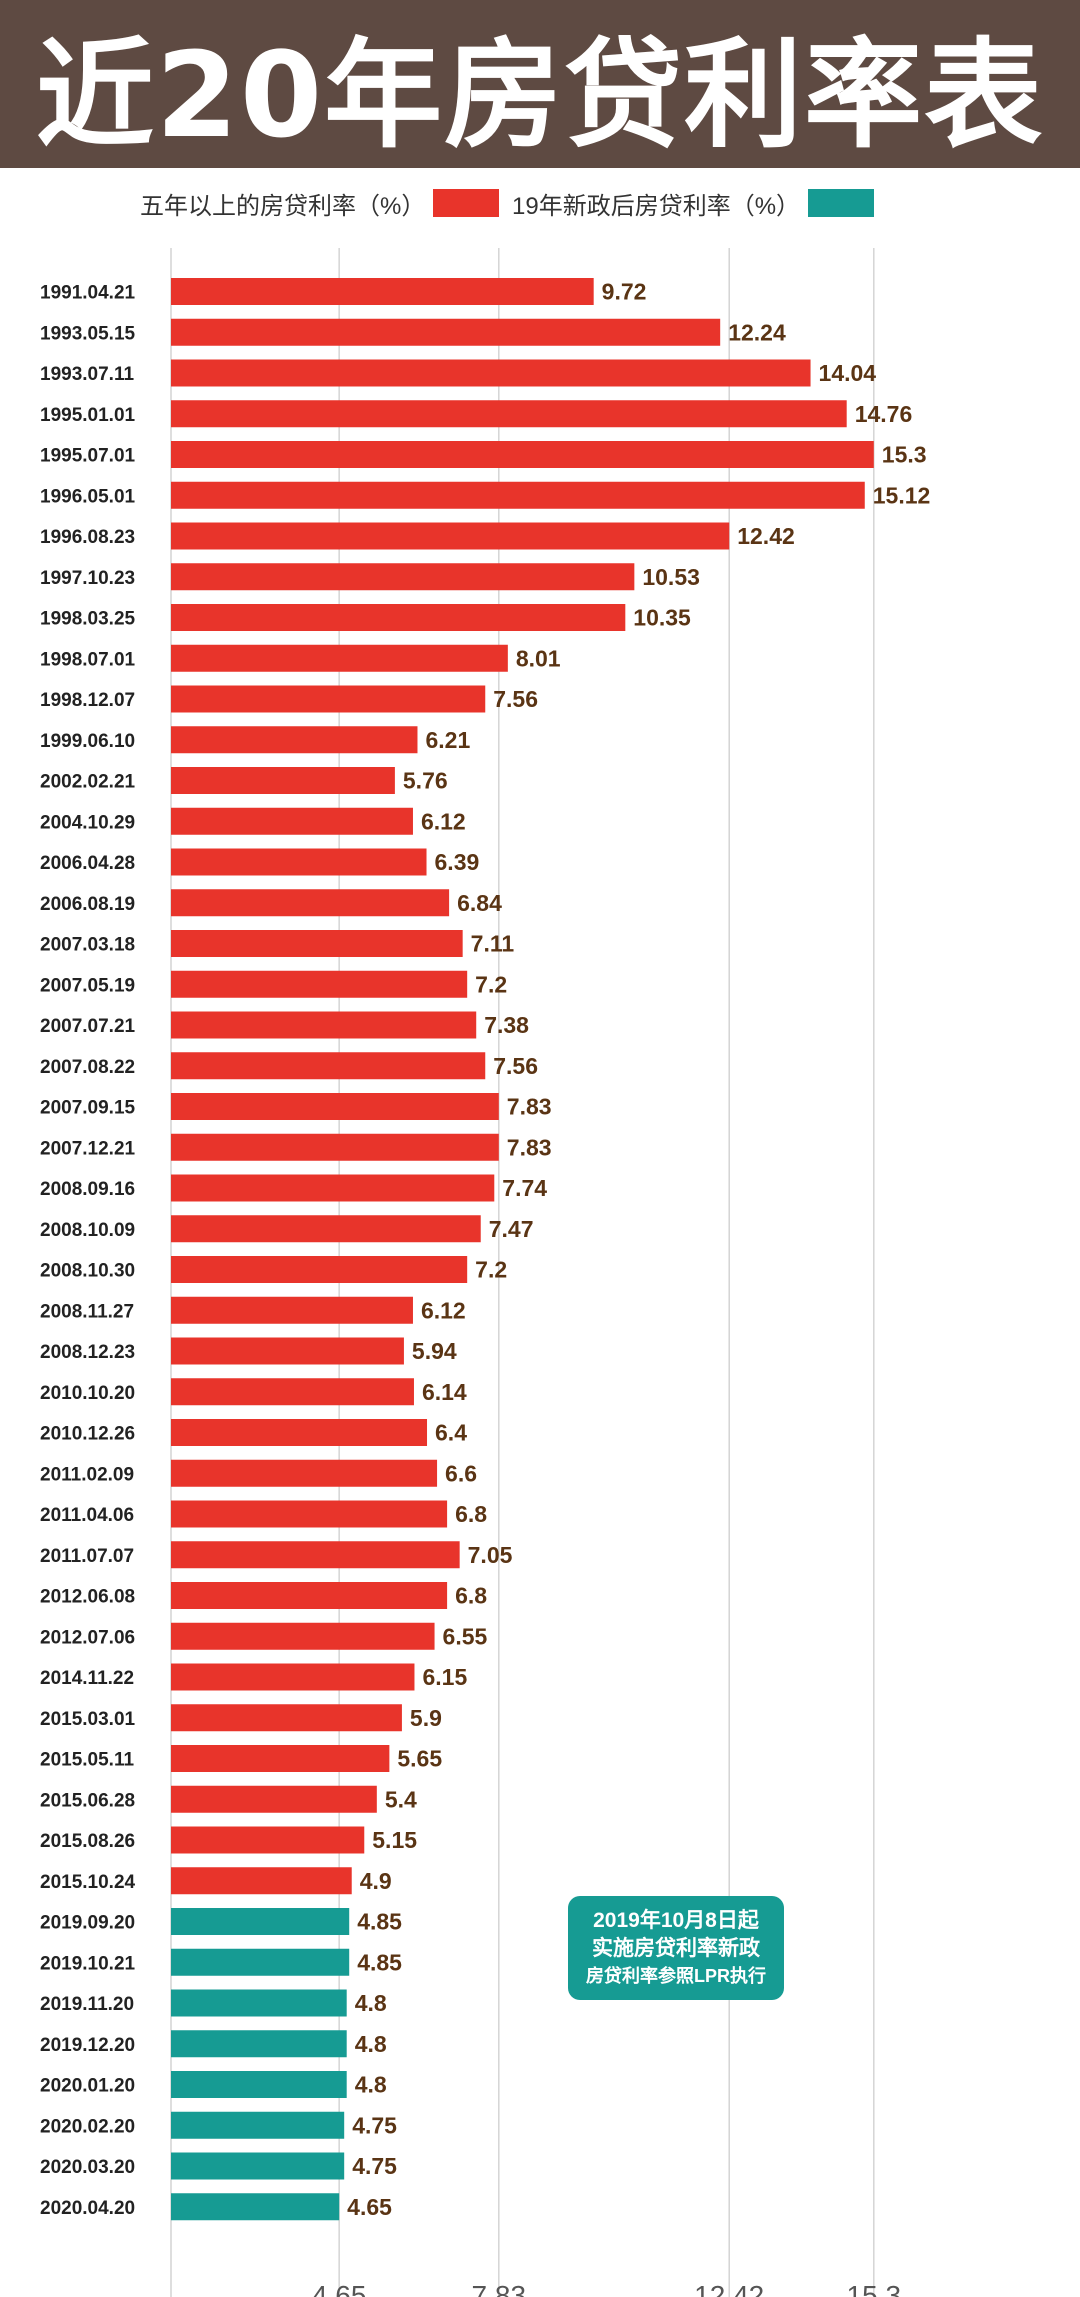  What do you see at coordinates (757, 332) in the screenshot?
I see `value-label: 12.24` at bounding box center [757, 332].